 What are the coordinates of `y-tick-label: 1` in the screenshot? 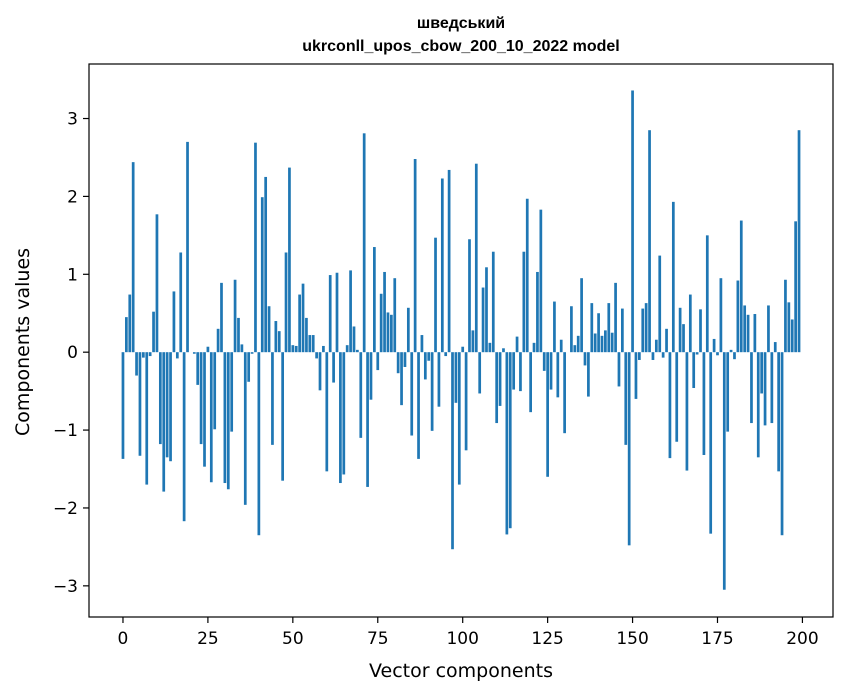 It's located at (72, 275).